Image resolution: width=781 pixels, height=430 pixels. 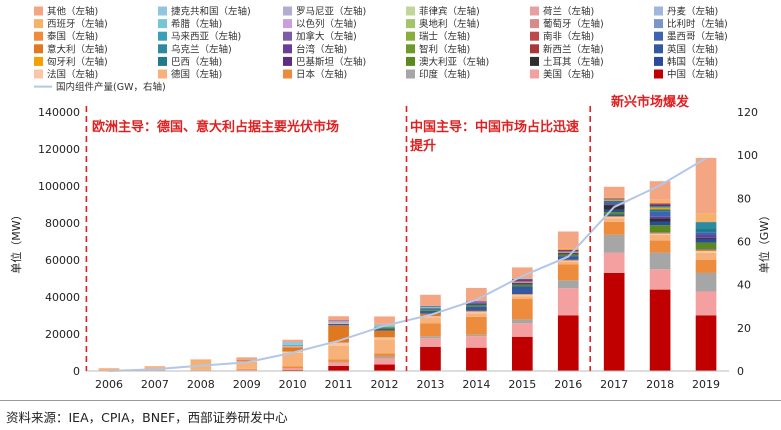 I want to click on annotation-europe: 欧洲主导：德国、意大利占据主要光伏市场, so click(x=215, y=127).